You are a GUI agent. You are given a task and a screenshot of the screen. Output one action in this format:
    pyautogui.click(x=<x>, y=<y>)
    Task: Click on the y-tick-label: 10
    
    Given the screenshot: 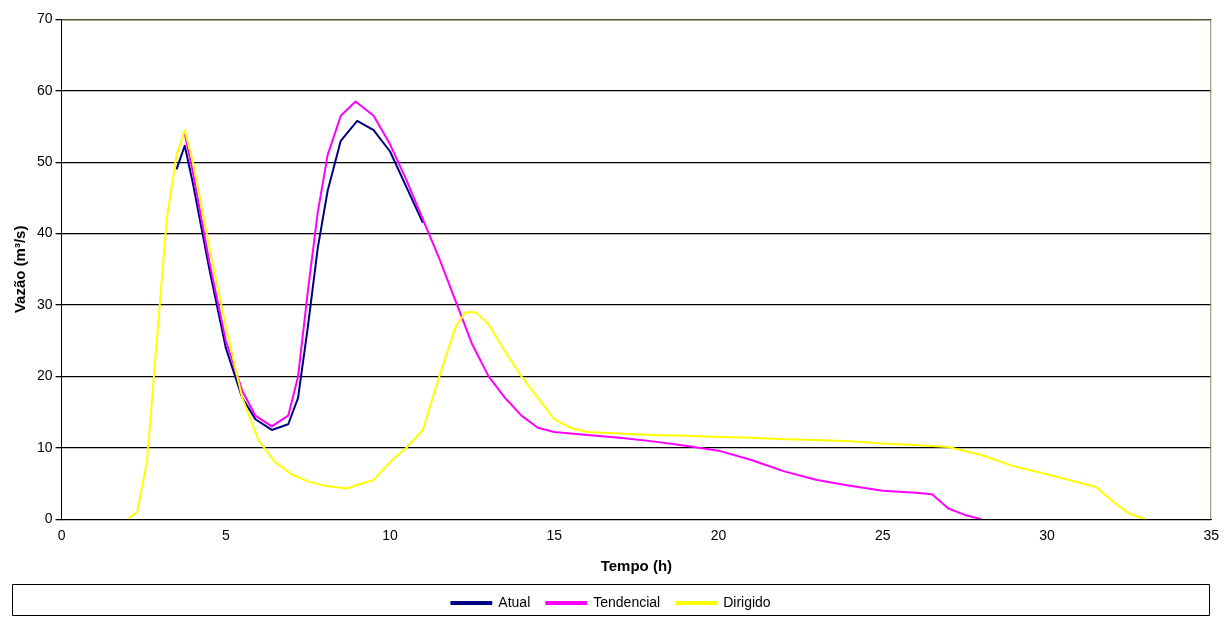 What is the action you would take?
    pyautogui.click(x=44, y=446)
    